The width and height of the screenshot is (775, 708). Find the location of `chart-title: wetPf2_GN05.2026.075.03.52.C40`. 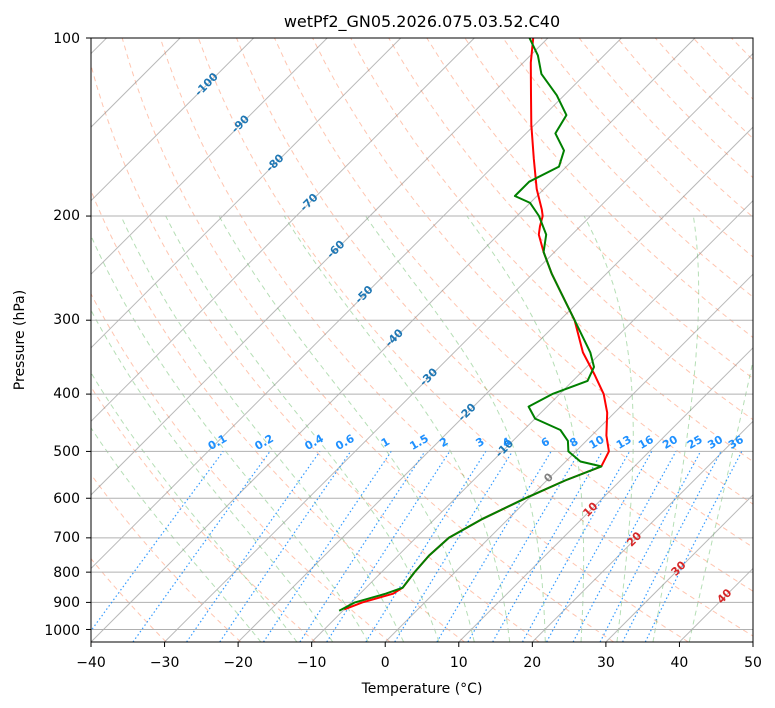

chart-title: wetPf2_GN05.2026.075.03.52.C40 is located at coordinates (422, 22).